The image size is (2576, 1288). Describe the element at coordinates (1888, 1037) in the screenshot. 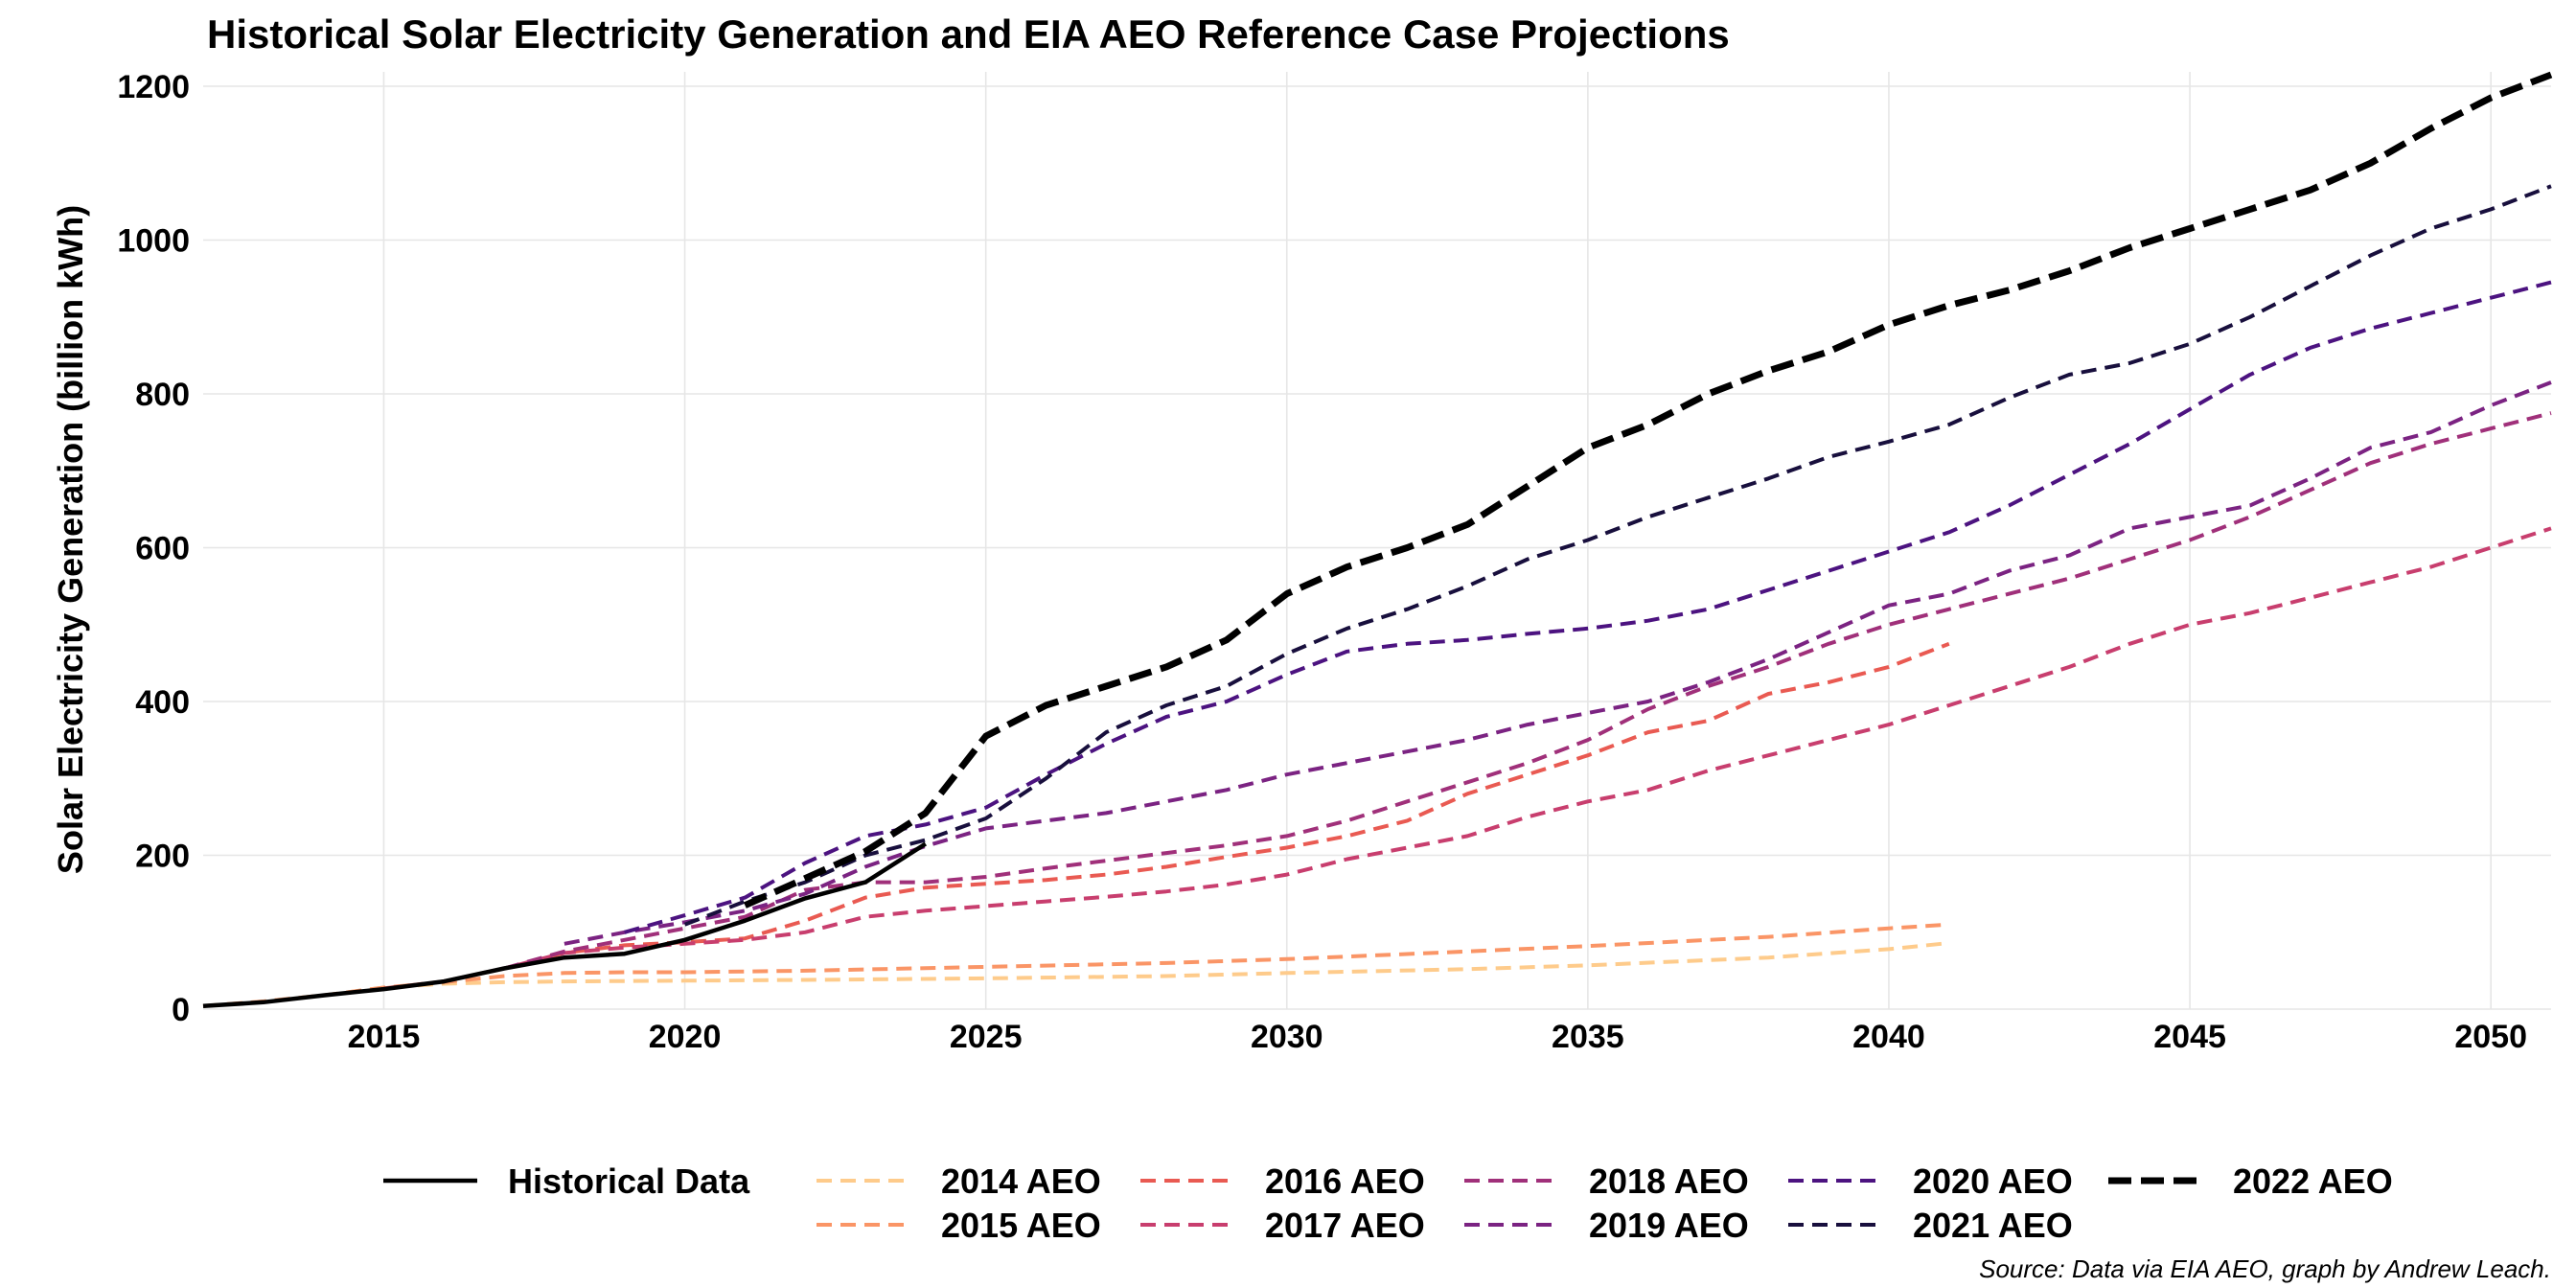

I see `x-tick-label: 2040` at that location.